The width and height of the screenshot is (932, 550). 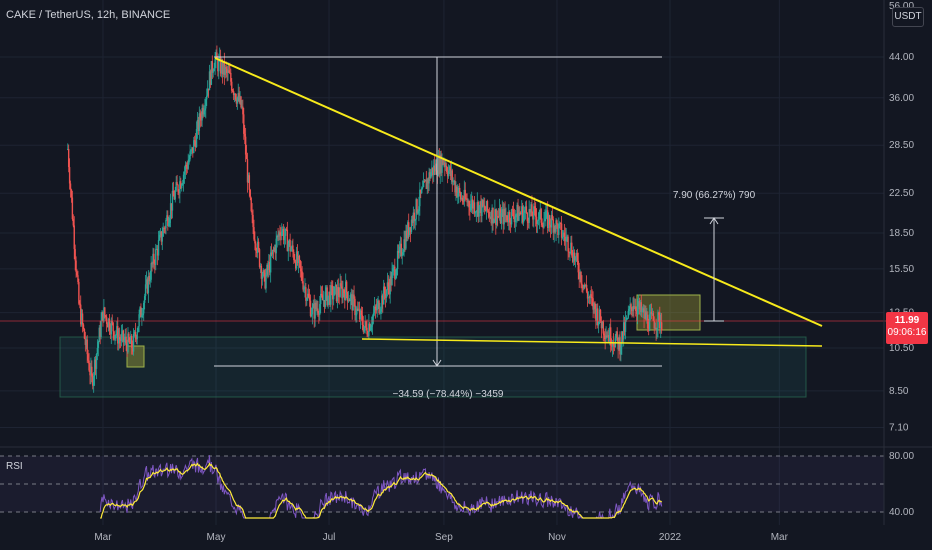 What do you see at coordinates (901, 57) in the screenshot?
I see `price-tick-label: 44.00` at bounding box center [901, 57].